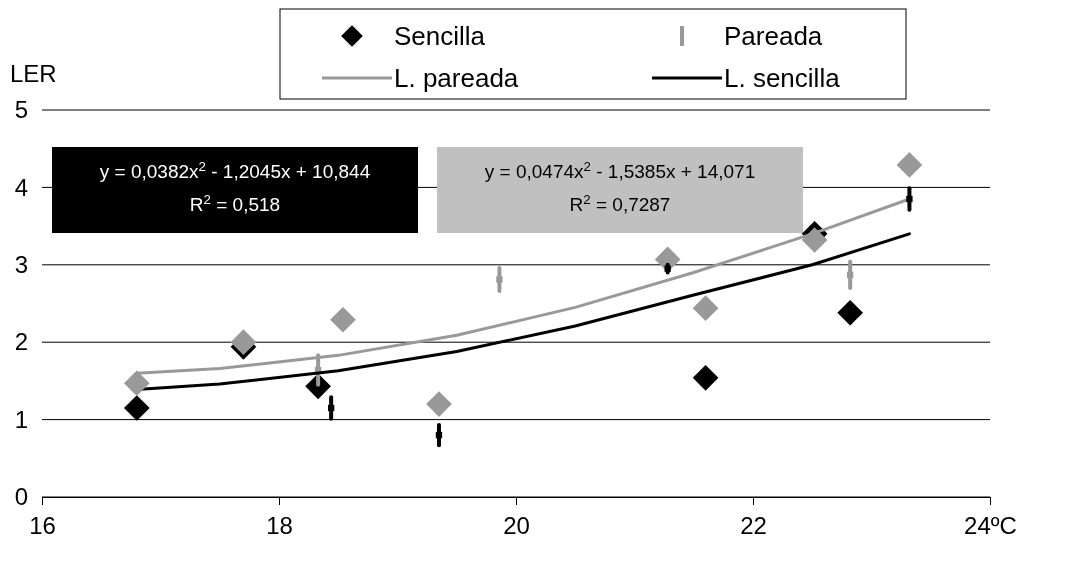 The height and width of the screenshot is (563, 1088). What do you see at coordinates (235, 203) in the screenshot?
I see `annotation: R$^{2}$ = 0,518` at bounding box center [235, 203].